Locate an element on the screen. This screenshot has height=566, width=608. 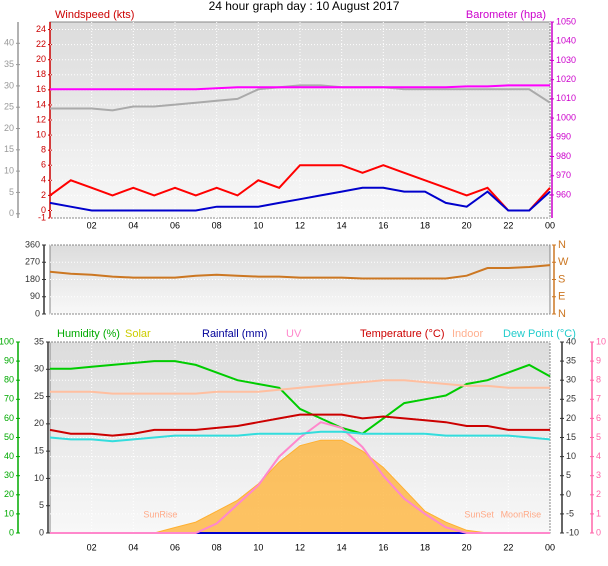
y2-tick-label: 970 is located at coordinates (563, 175).